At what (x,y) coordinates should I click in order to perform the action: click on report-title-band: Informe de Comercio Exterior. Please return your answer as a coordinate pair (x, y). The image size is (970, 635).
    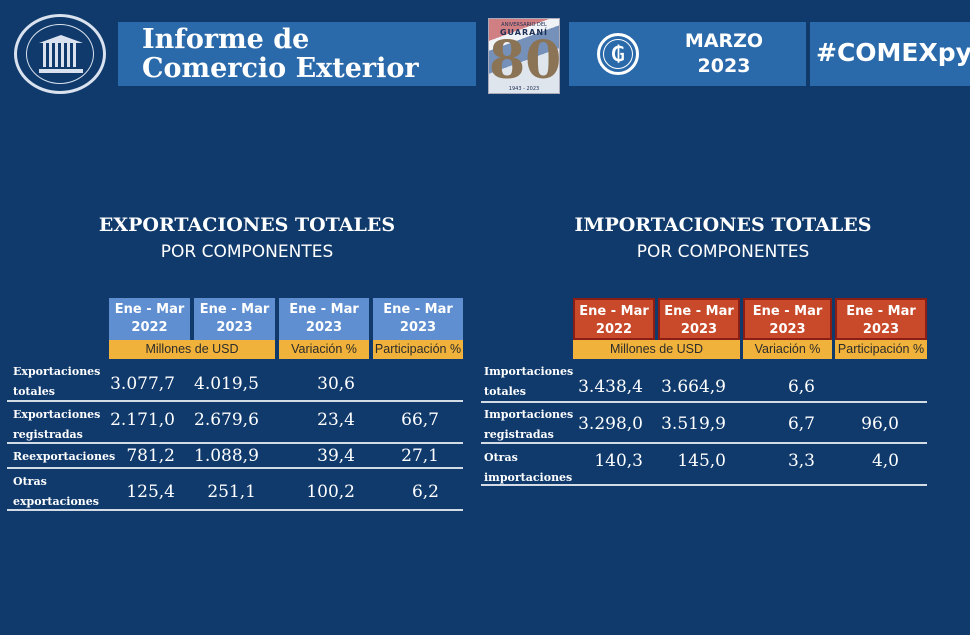
    Looking at the image, I should click on (297, 54).